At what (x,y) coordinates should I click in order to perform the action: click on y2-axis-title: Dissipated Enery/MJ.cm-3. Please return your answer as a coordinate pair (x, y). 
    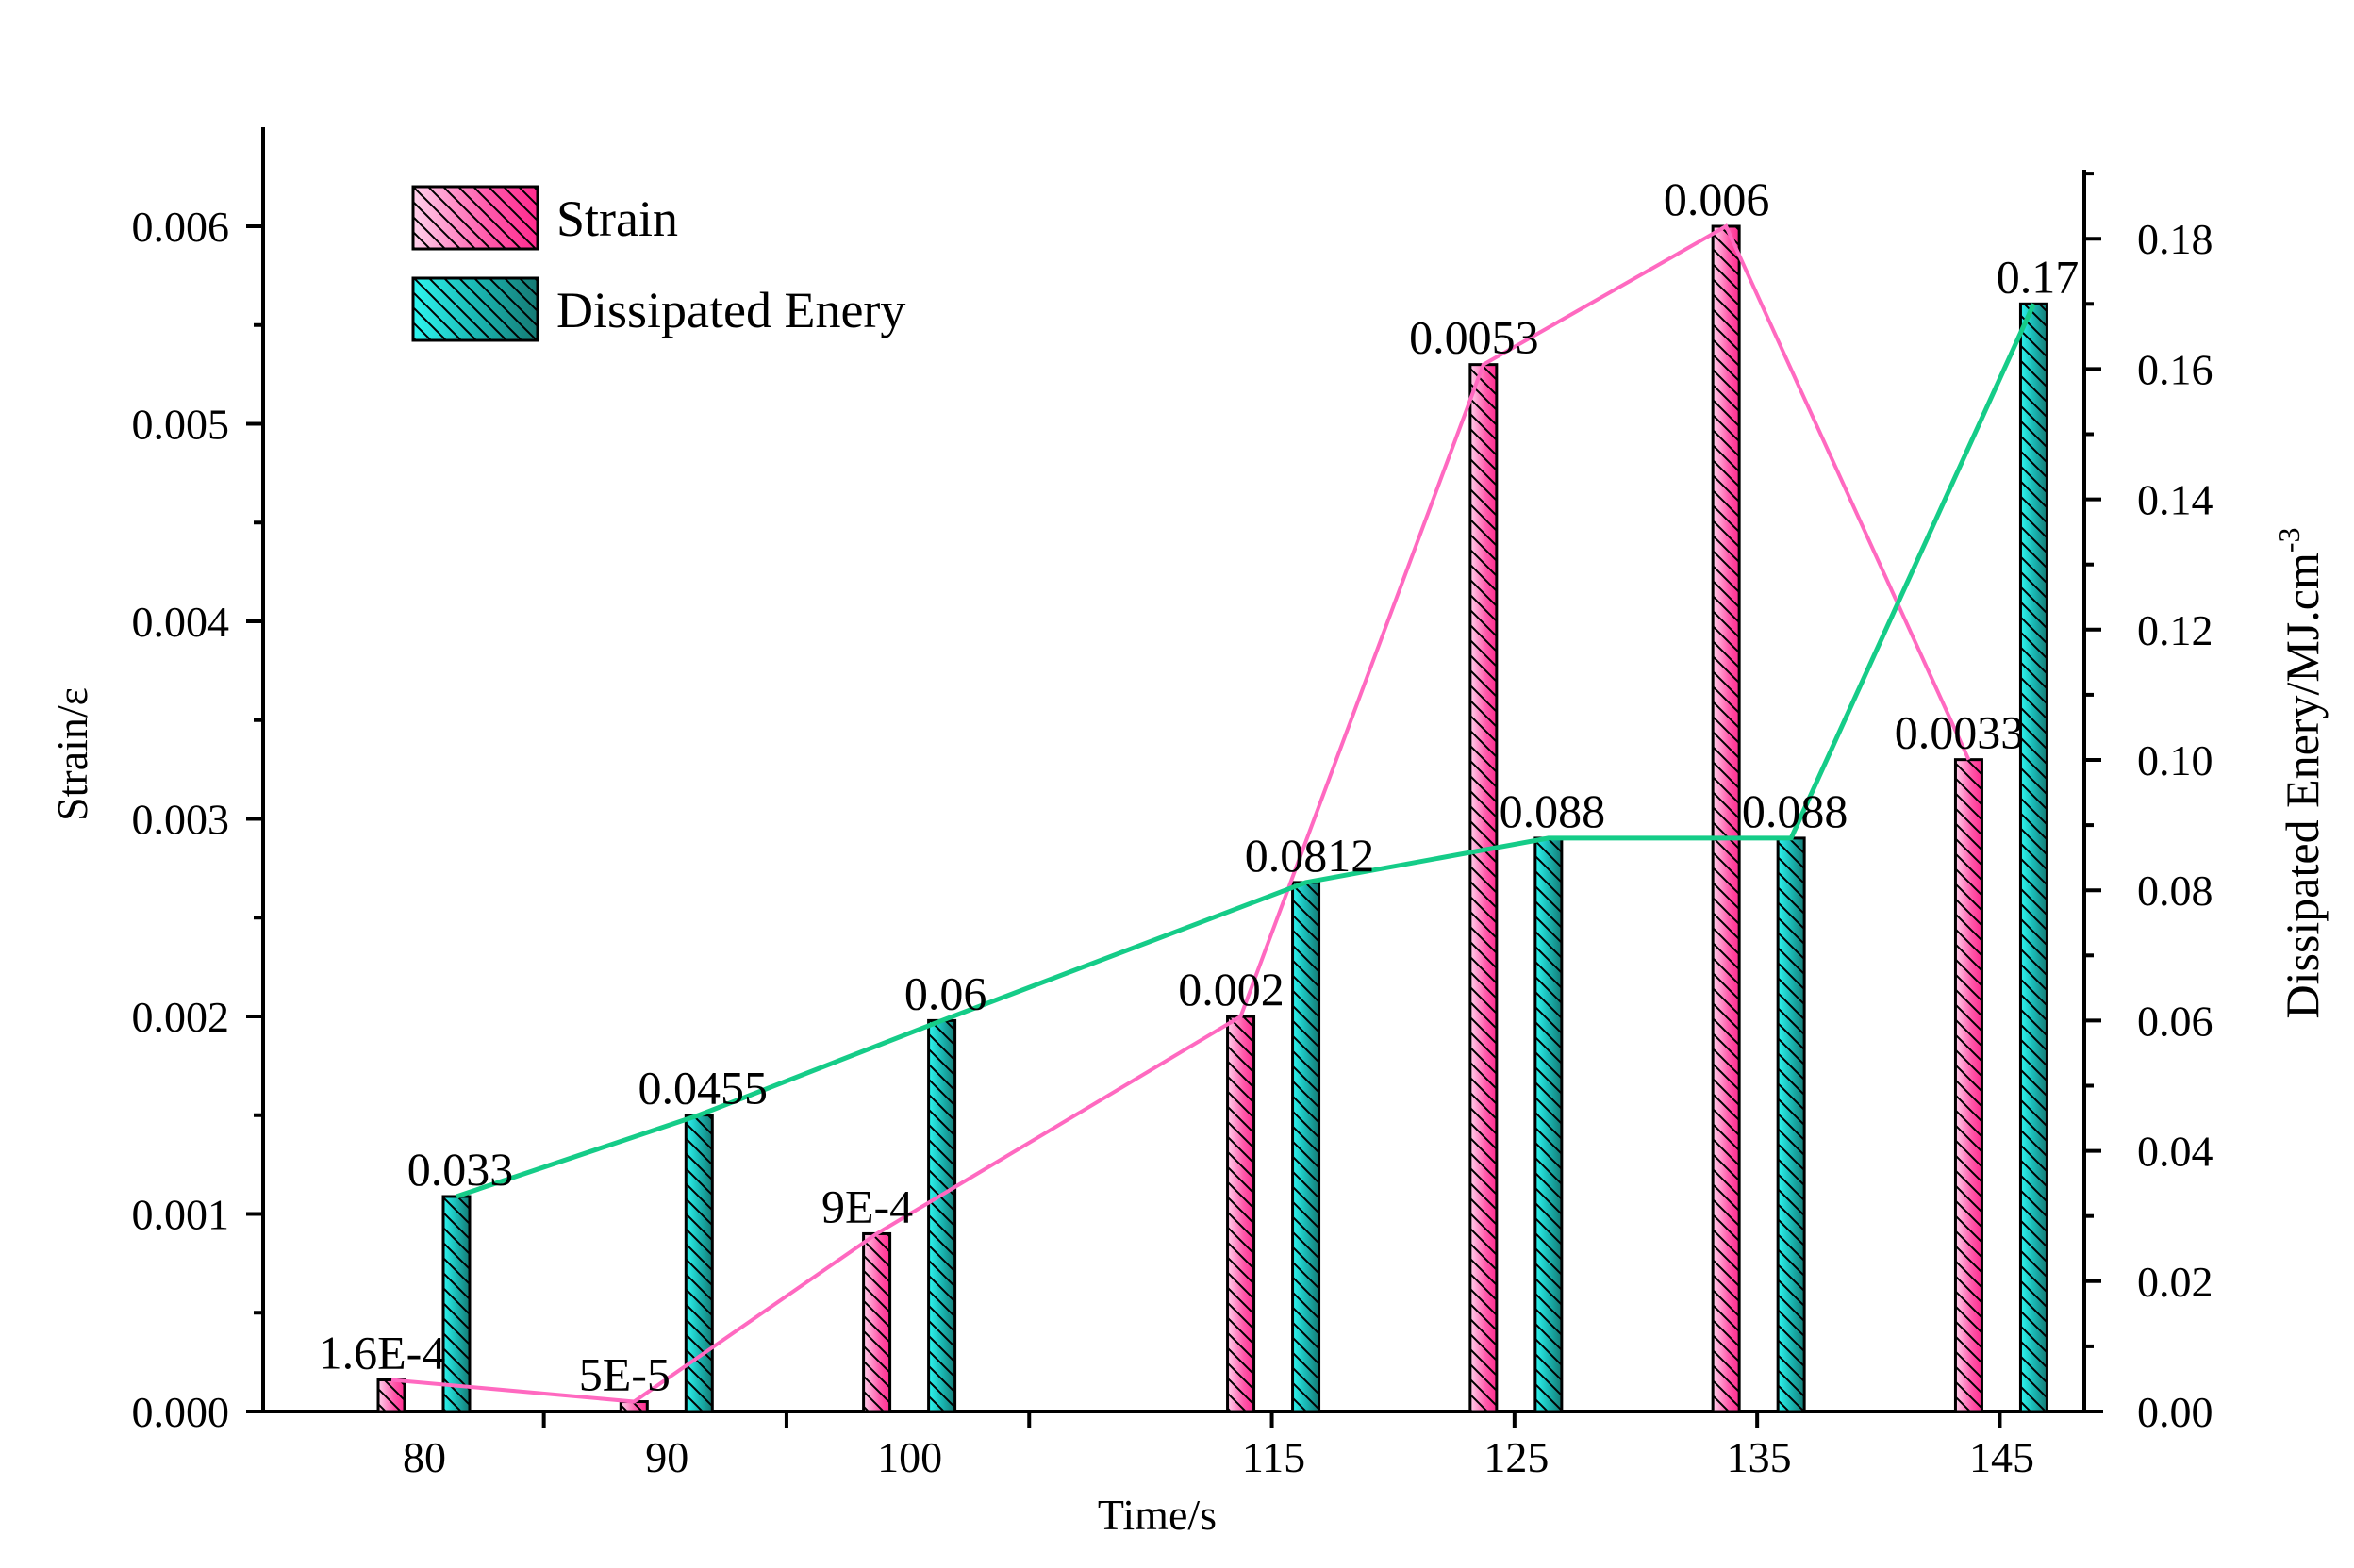
    Looking at the image, I should click on (2300, 772).